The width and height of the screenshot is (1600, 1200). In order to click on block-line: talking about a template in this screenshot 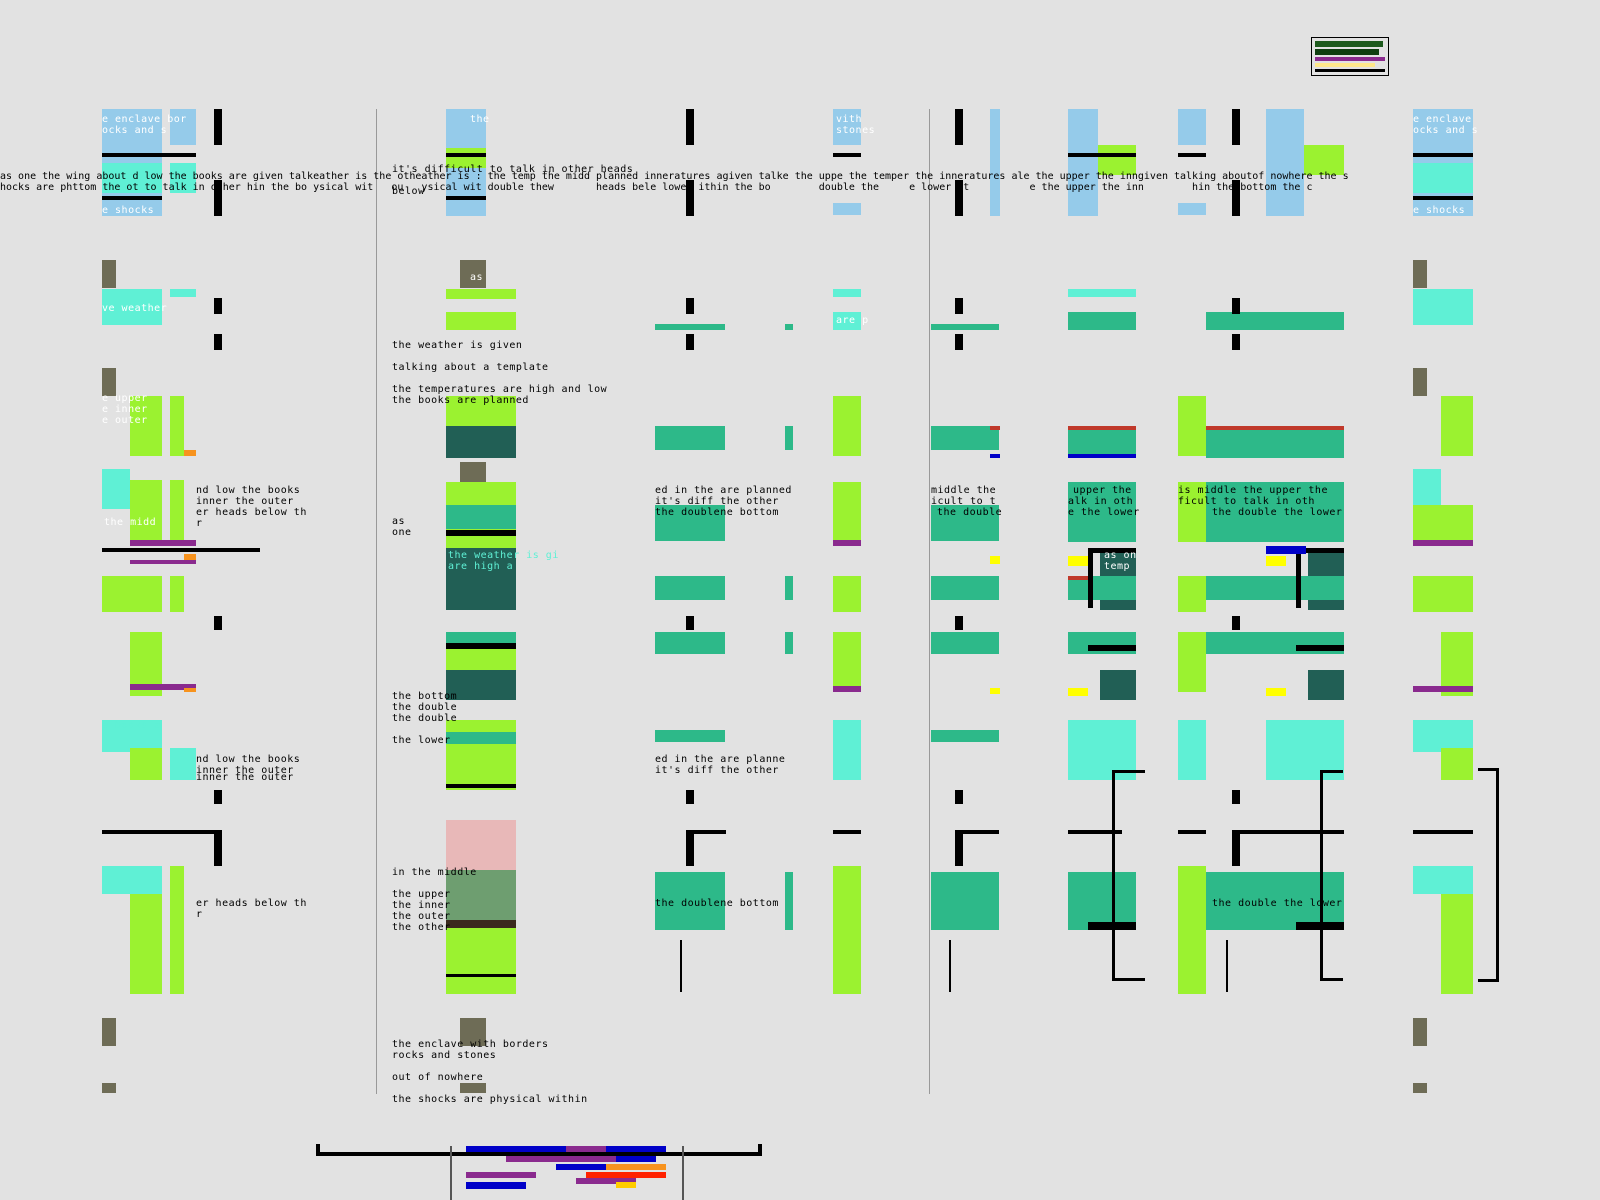, I will do `click(470, 367)`.